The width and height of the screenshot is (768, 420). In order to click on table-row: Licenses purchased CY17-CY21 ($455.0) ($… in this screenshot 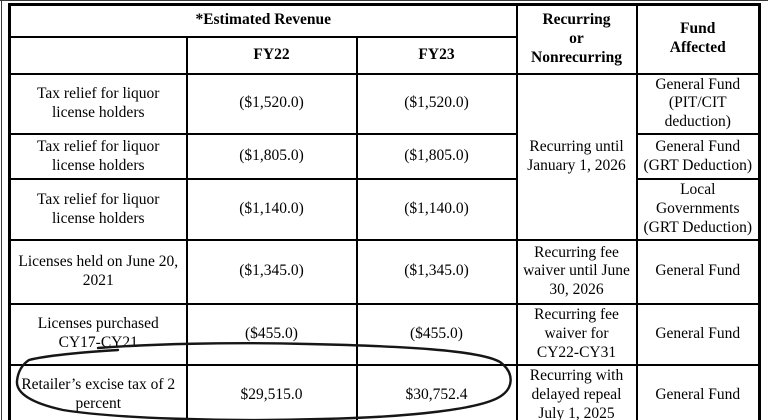, I will do `click(384, 334)`.